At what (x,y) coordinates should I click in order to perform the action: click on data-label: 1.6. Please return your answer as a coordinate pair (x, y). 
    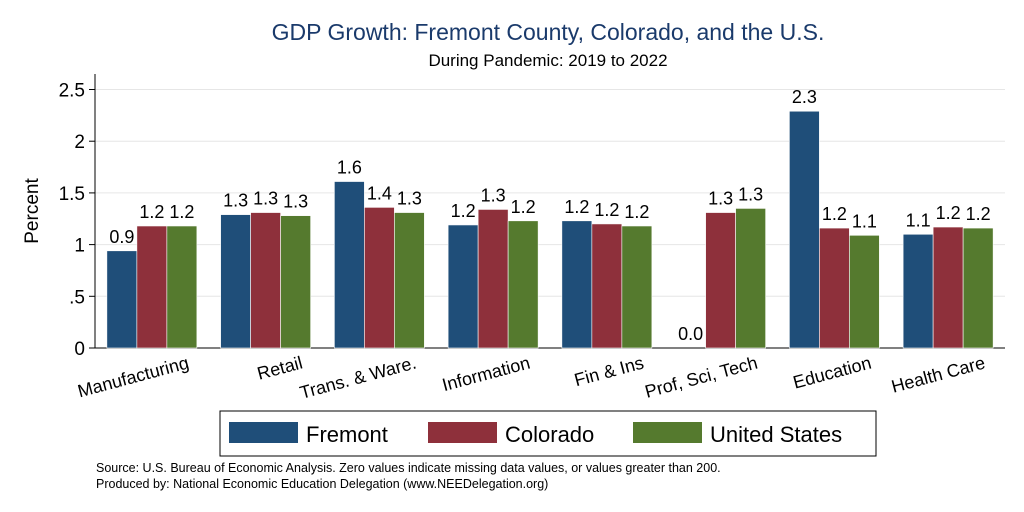
    Looking at the image, I should click on (349, 168).